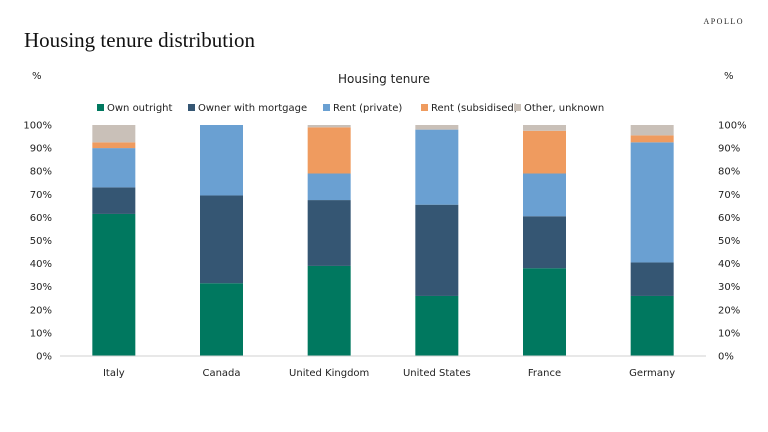 Image resolution: width=768 pixels, height=432 pixels. What do you see at coordinates (723, 21) in the screenshot?
I see `brand-logo: APOLLO` at bounding box center [723, 21].